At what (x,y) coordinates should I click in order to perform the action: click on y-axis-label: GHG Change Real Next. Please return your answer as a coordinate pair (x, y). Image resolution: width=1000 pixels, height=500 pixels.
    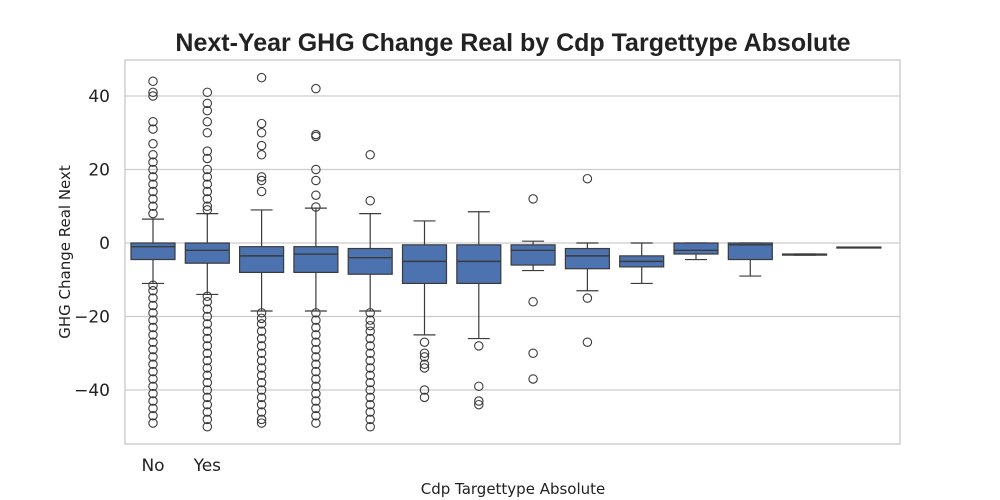
    Looking at the image, I should click on (65, 252).